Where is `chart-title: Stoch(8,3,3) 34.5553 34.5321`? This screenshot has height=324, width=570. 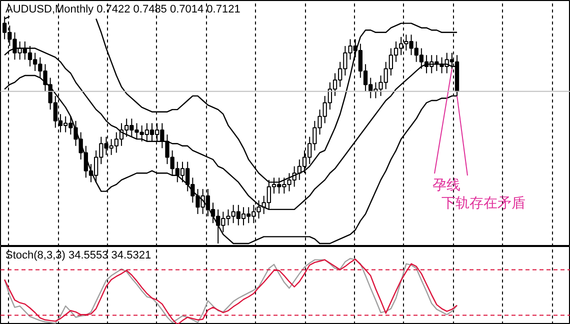 chart-title: Stoch(8,3,3) 34.5553 34.5321 is located at coordinates (79, 256).